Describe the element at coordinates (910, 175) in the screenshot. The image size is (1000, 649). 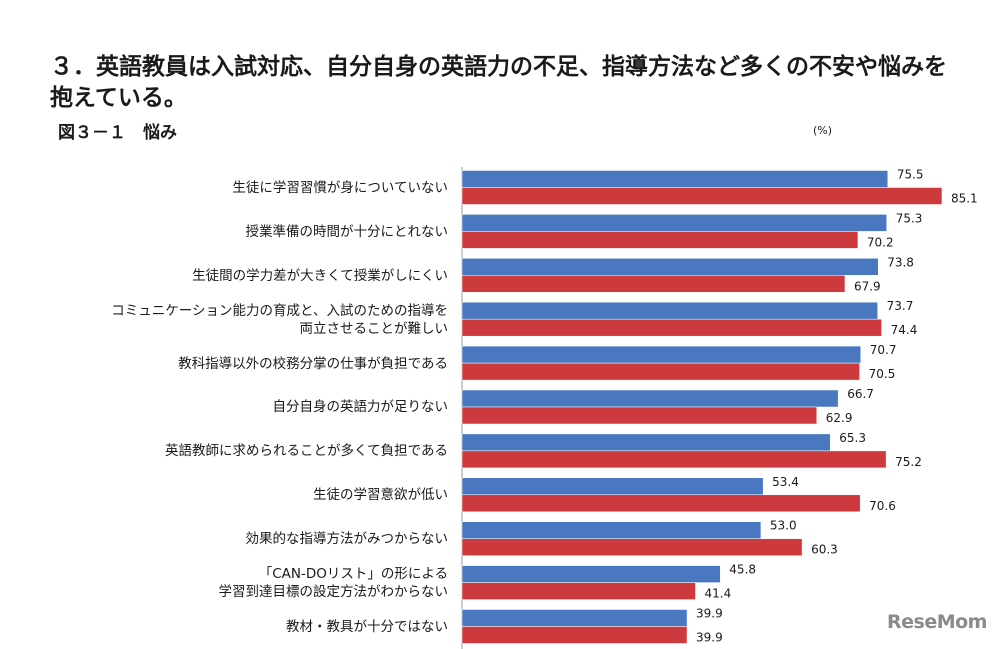
I see `value-label-s1-0: 75.5` at that location.